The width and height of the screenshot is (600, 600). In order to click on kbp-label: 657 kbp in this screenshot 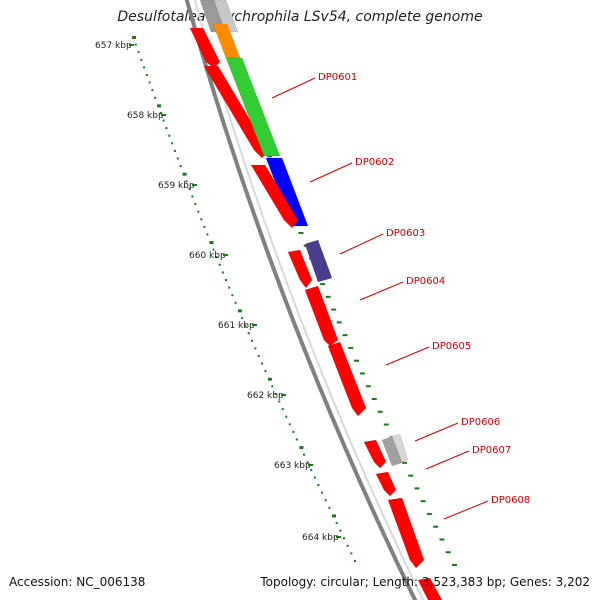, I will do `click(113, 46)`.